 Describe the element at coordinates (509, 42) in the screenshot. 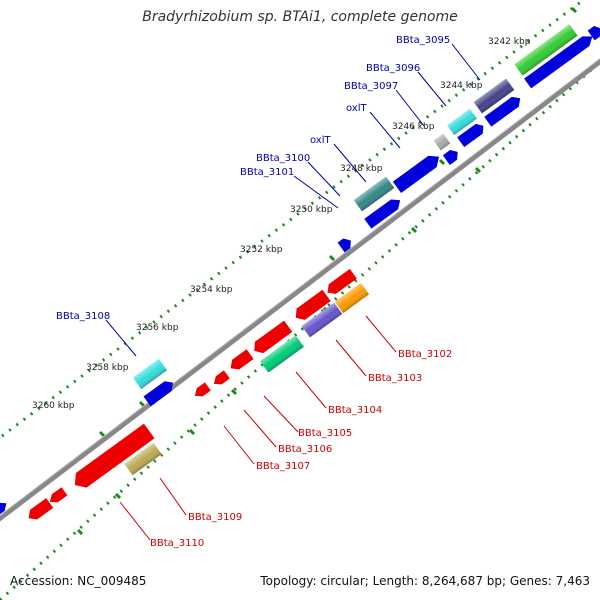

I see `scale-label: 3242 kbp` at that location.